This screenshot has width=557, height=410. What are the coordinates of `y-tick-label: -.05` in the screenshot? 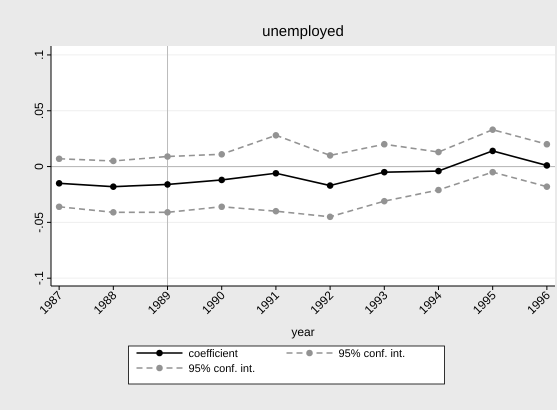 It's located at (39, 222).